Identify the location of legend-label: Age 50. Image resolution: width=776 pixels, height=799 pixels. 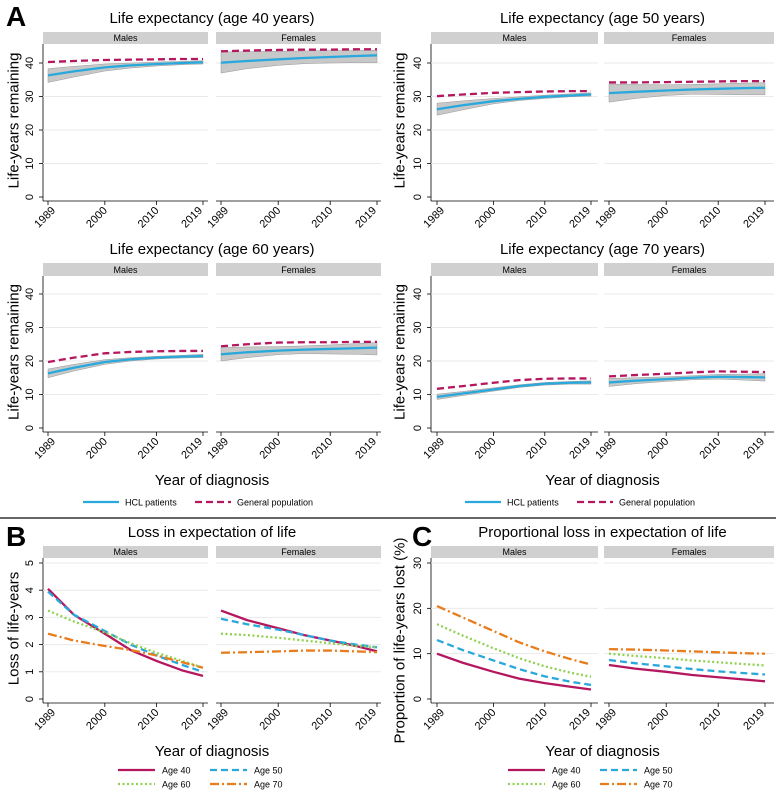
(658, 771).